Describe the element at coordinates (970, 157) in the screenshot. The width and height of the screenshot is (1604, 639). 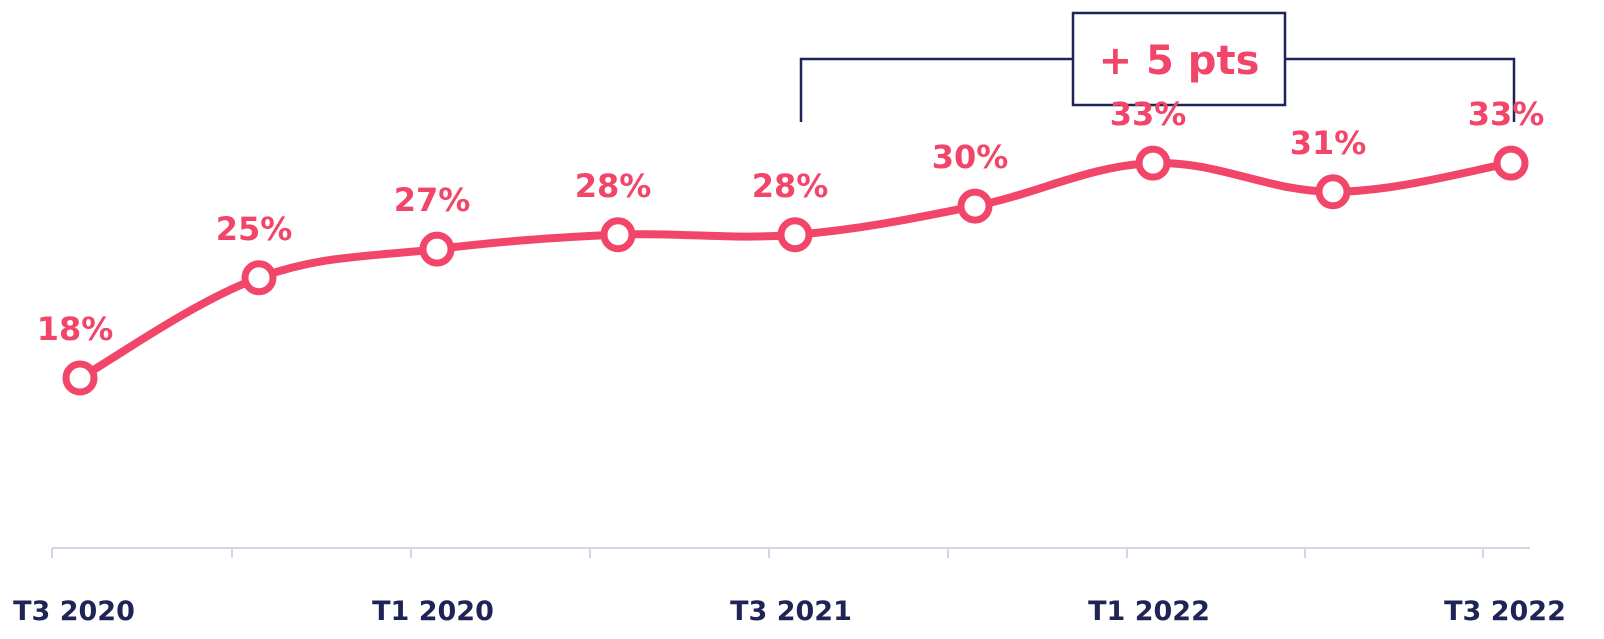
I see `data-label: 30%` at that location.